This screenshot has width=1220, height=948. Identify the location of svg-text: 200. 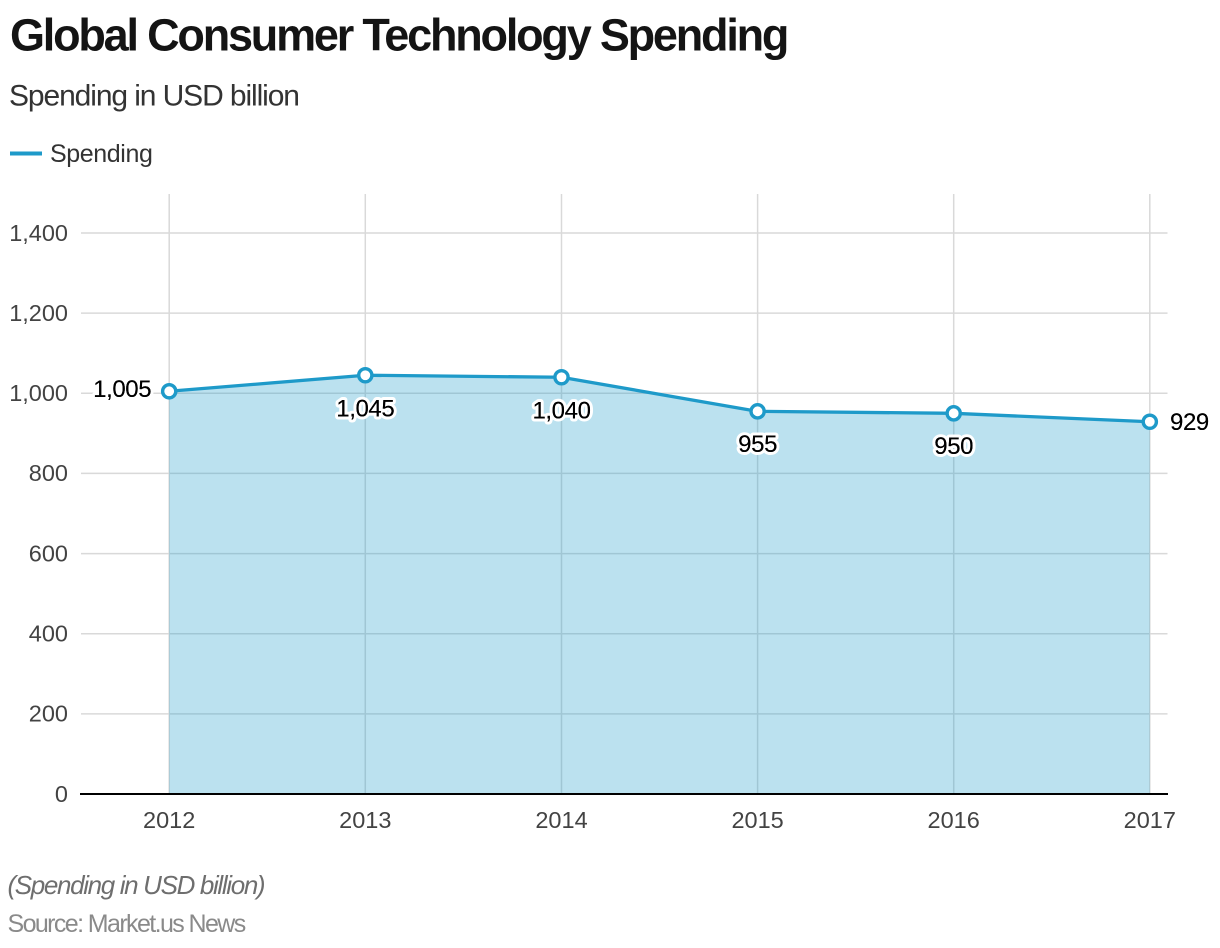
(48, 714).